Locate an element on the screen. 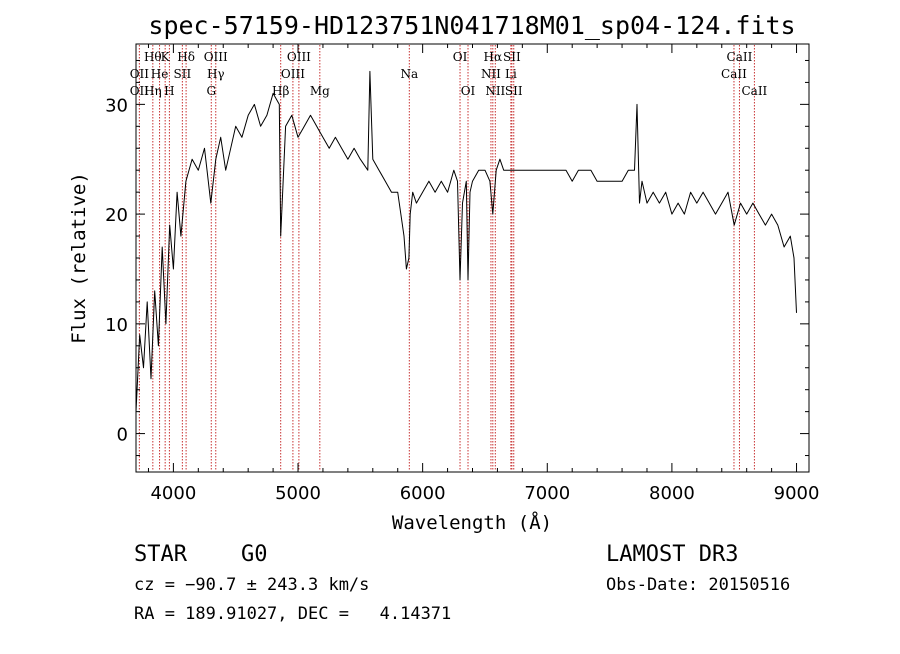 The width and height of the screenshot is (900, 654). y-tick-label: 0 is located at coordinates (122, 435).